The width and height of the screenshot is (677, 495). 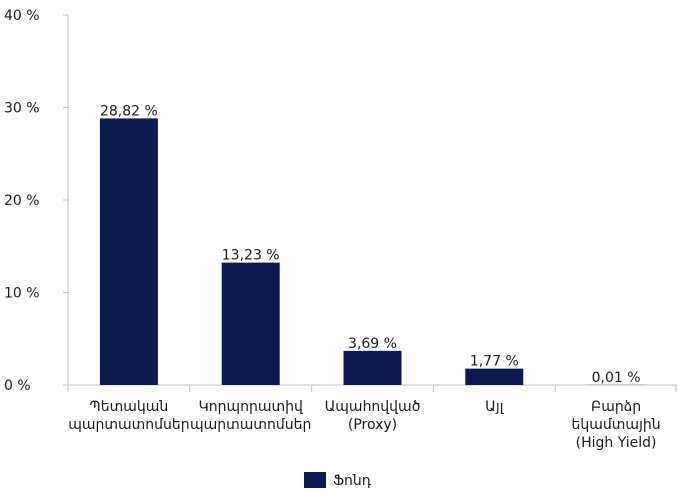 What do you see at coordinates (315, 480) in the screenshot?
I see `legend-swatch` at bounding box center [315, 480].